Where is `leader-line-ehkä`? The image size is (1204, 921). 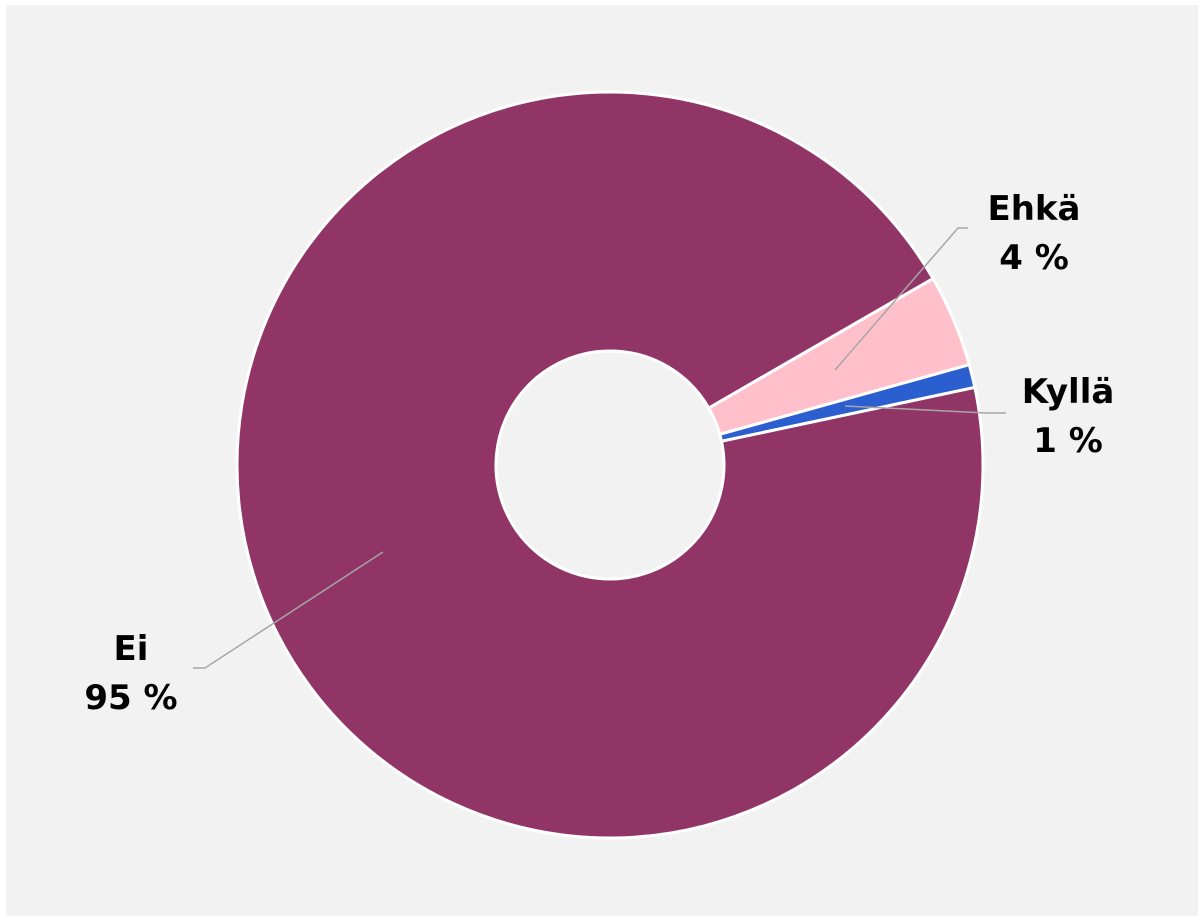
leader-line-ehkä is located at coordinates (901, 299).